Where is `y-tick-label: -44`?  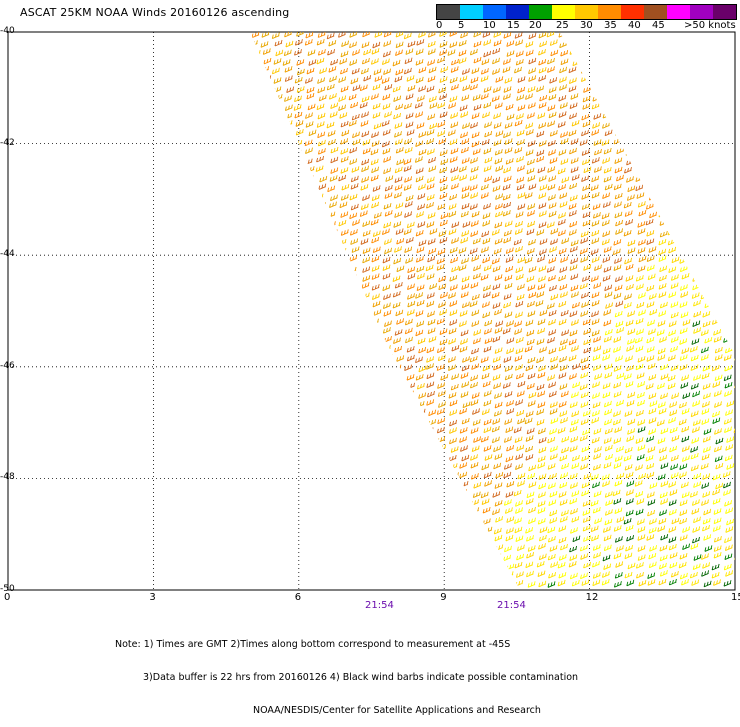
y-tick-label: -44 is located at coordinates (7, 254).